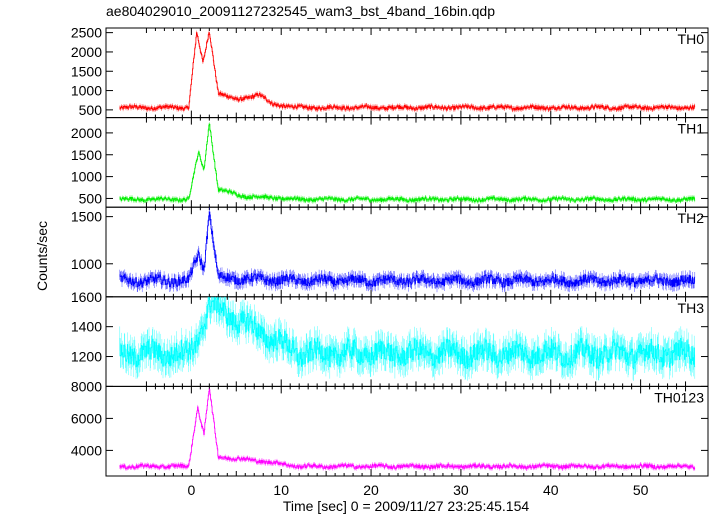  I want to click on x-tick-label: 20, so click(371, 490).